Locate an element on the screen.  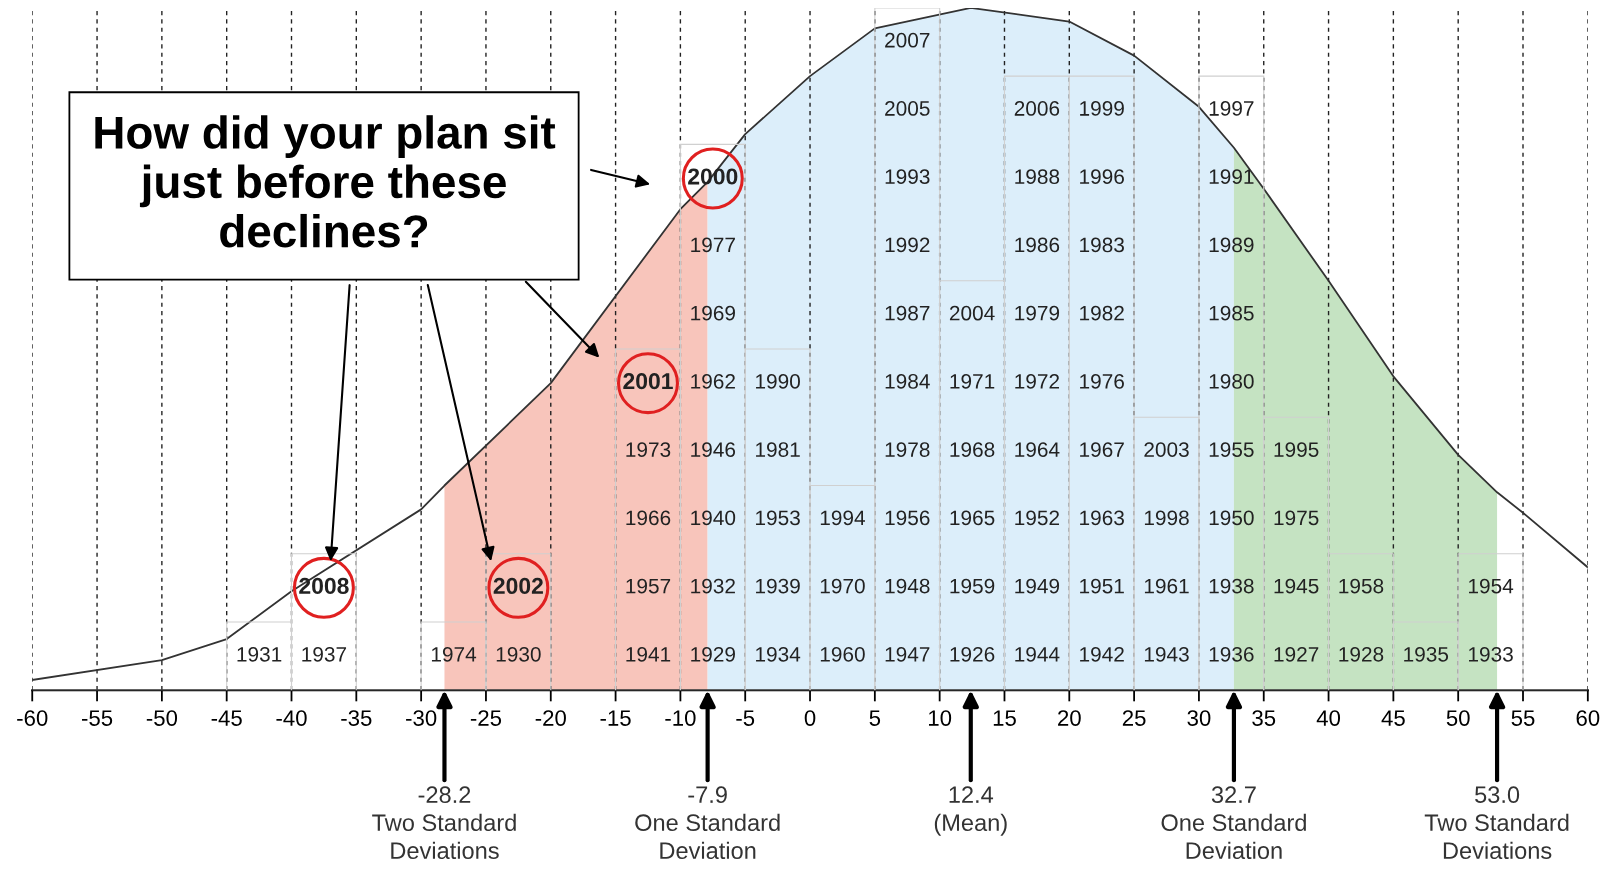
annotation: 2004 is located at coordinates (972, 313).